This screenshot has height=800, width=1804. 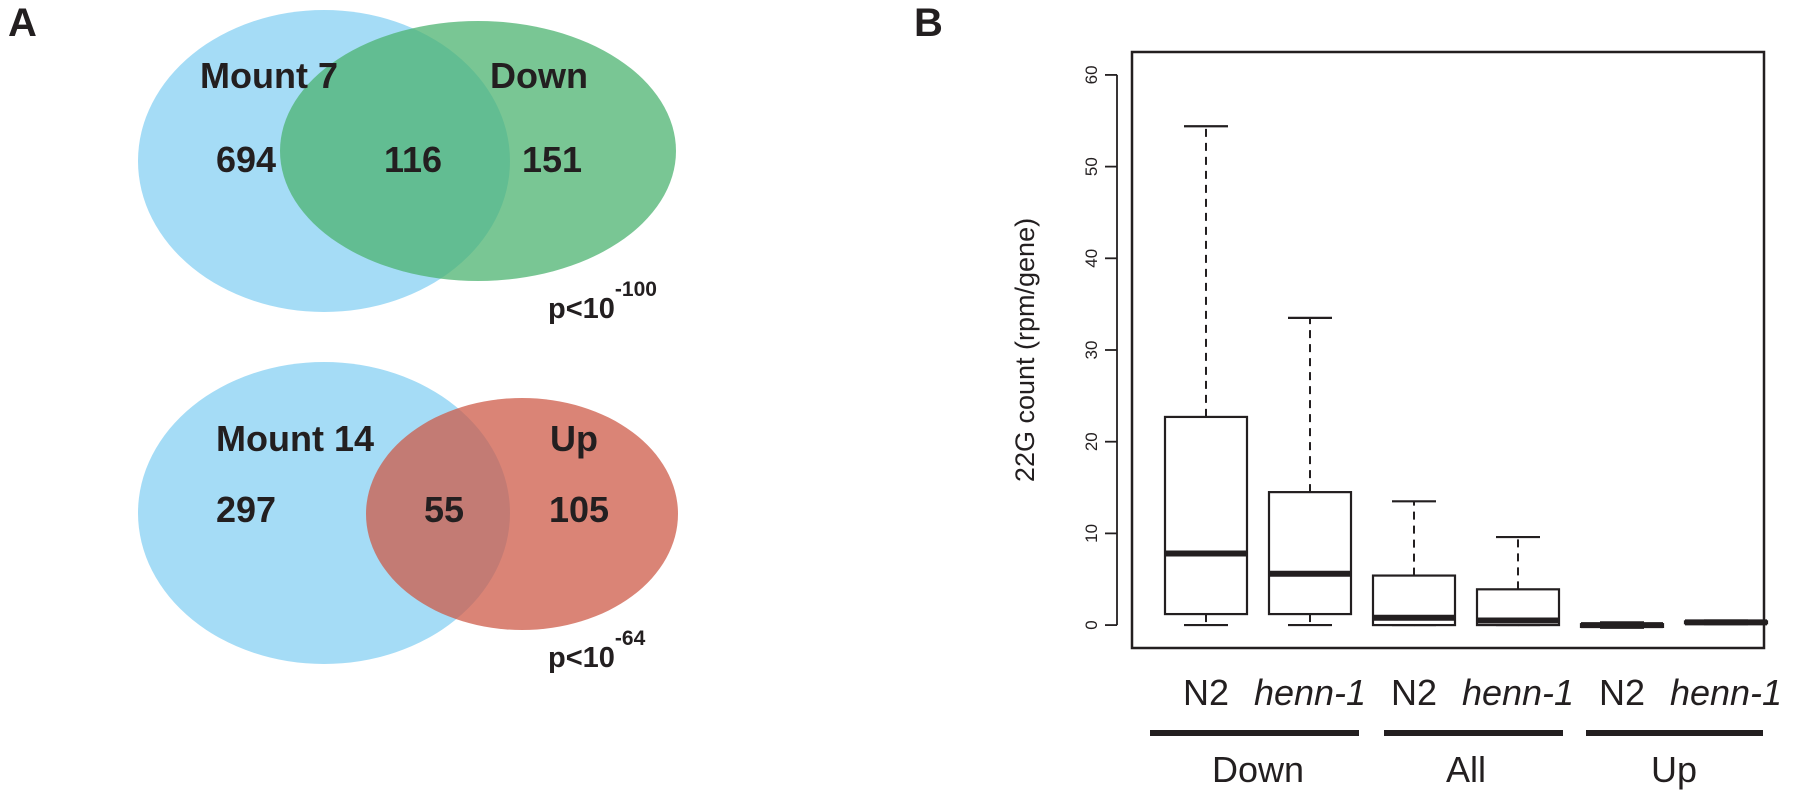 I want to click on y-axis-ticks: 0 10 20 30 40 50 60, so click(x=1099, y=347).